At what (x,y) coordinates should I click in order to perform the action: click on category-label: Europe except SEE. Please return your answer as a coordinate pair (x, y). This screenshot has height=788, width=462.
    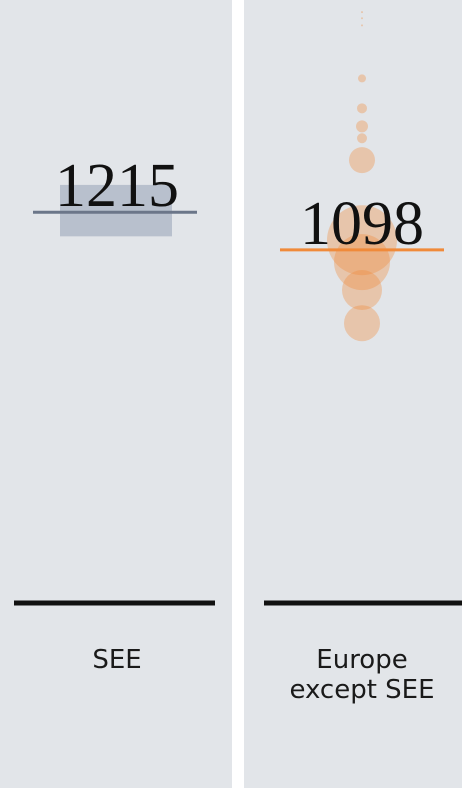
    Looking at the image, I should click on (361, 675).